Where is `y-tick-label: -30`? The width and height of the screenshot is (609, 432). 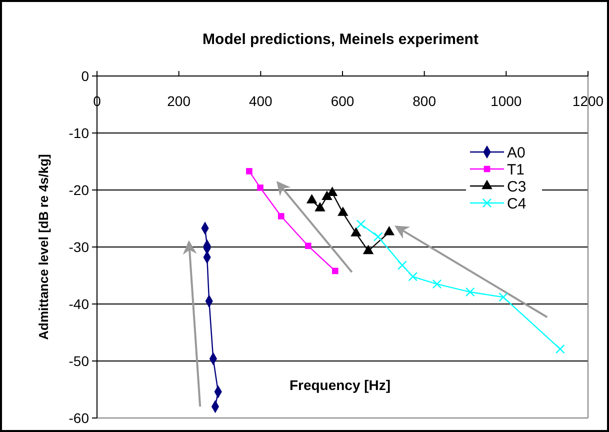
y-tick-label: -30 is located at coordinates (79, 246).